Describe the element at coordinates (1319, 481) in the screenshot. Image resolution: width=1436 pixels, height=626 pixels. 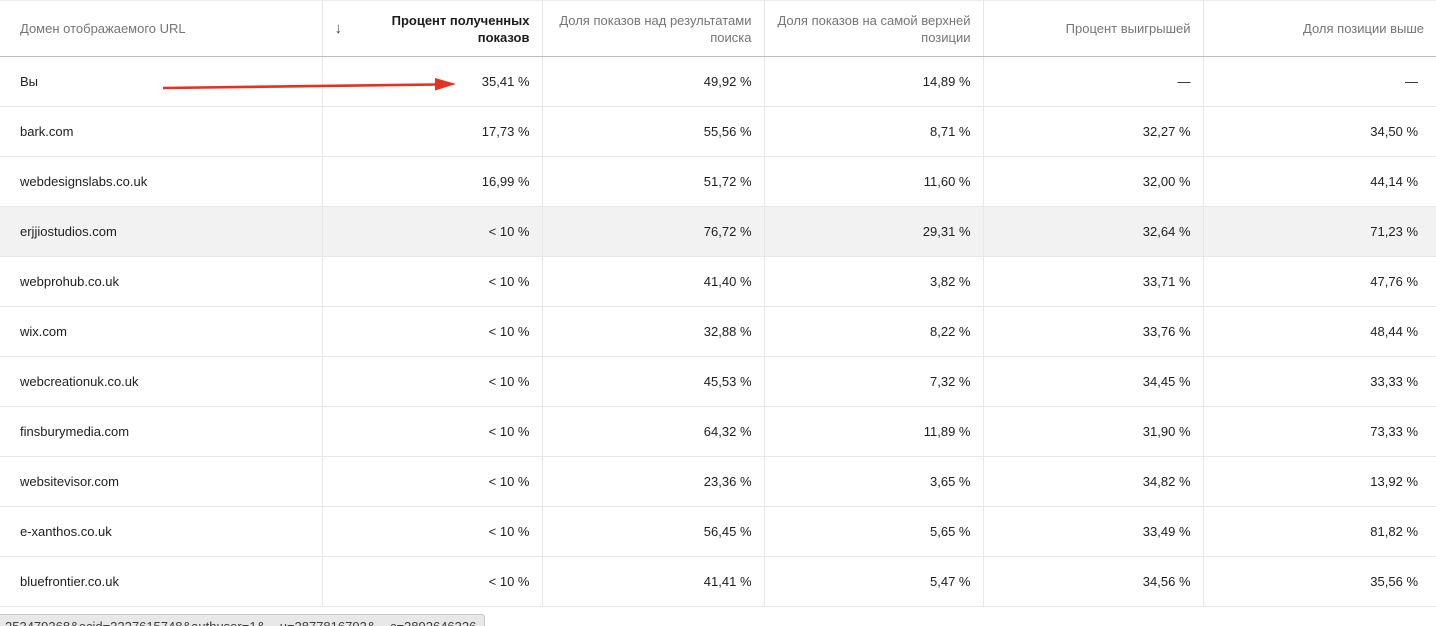
I see `position-above-cell: 13,92 %` at that location.